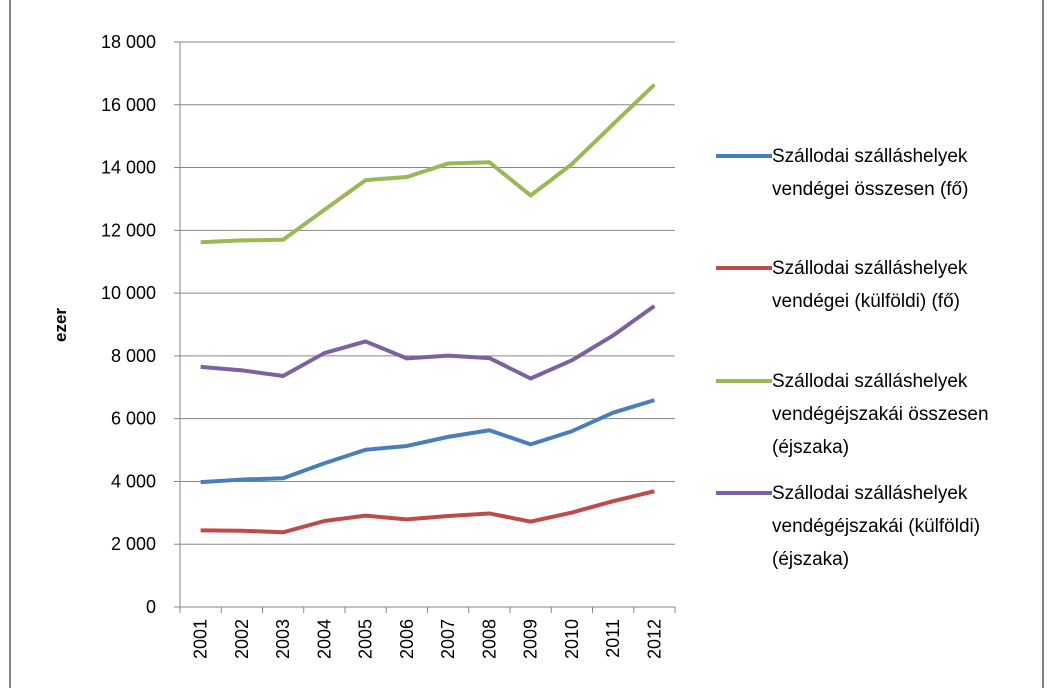 The height and width of the screenshot is (688, 1054). Describe the element at coordinates (572, 639) in the screenshot. I see `x-tick-label: 2010` at that location.